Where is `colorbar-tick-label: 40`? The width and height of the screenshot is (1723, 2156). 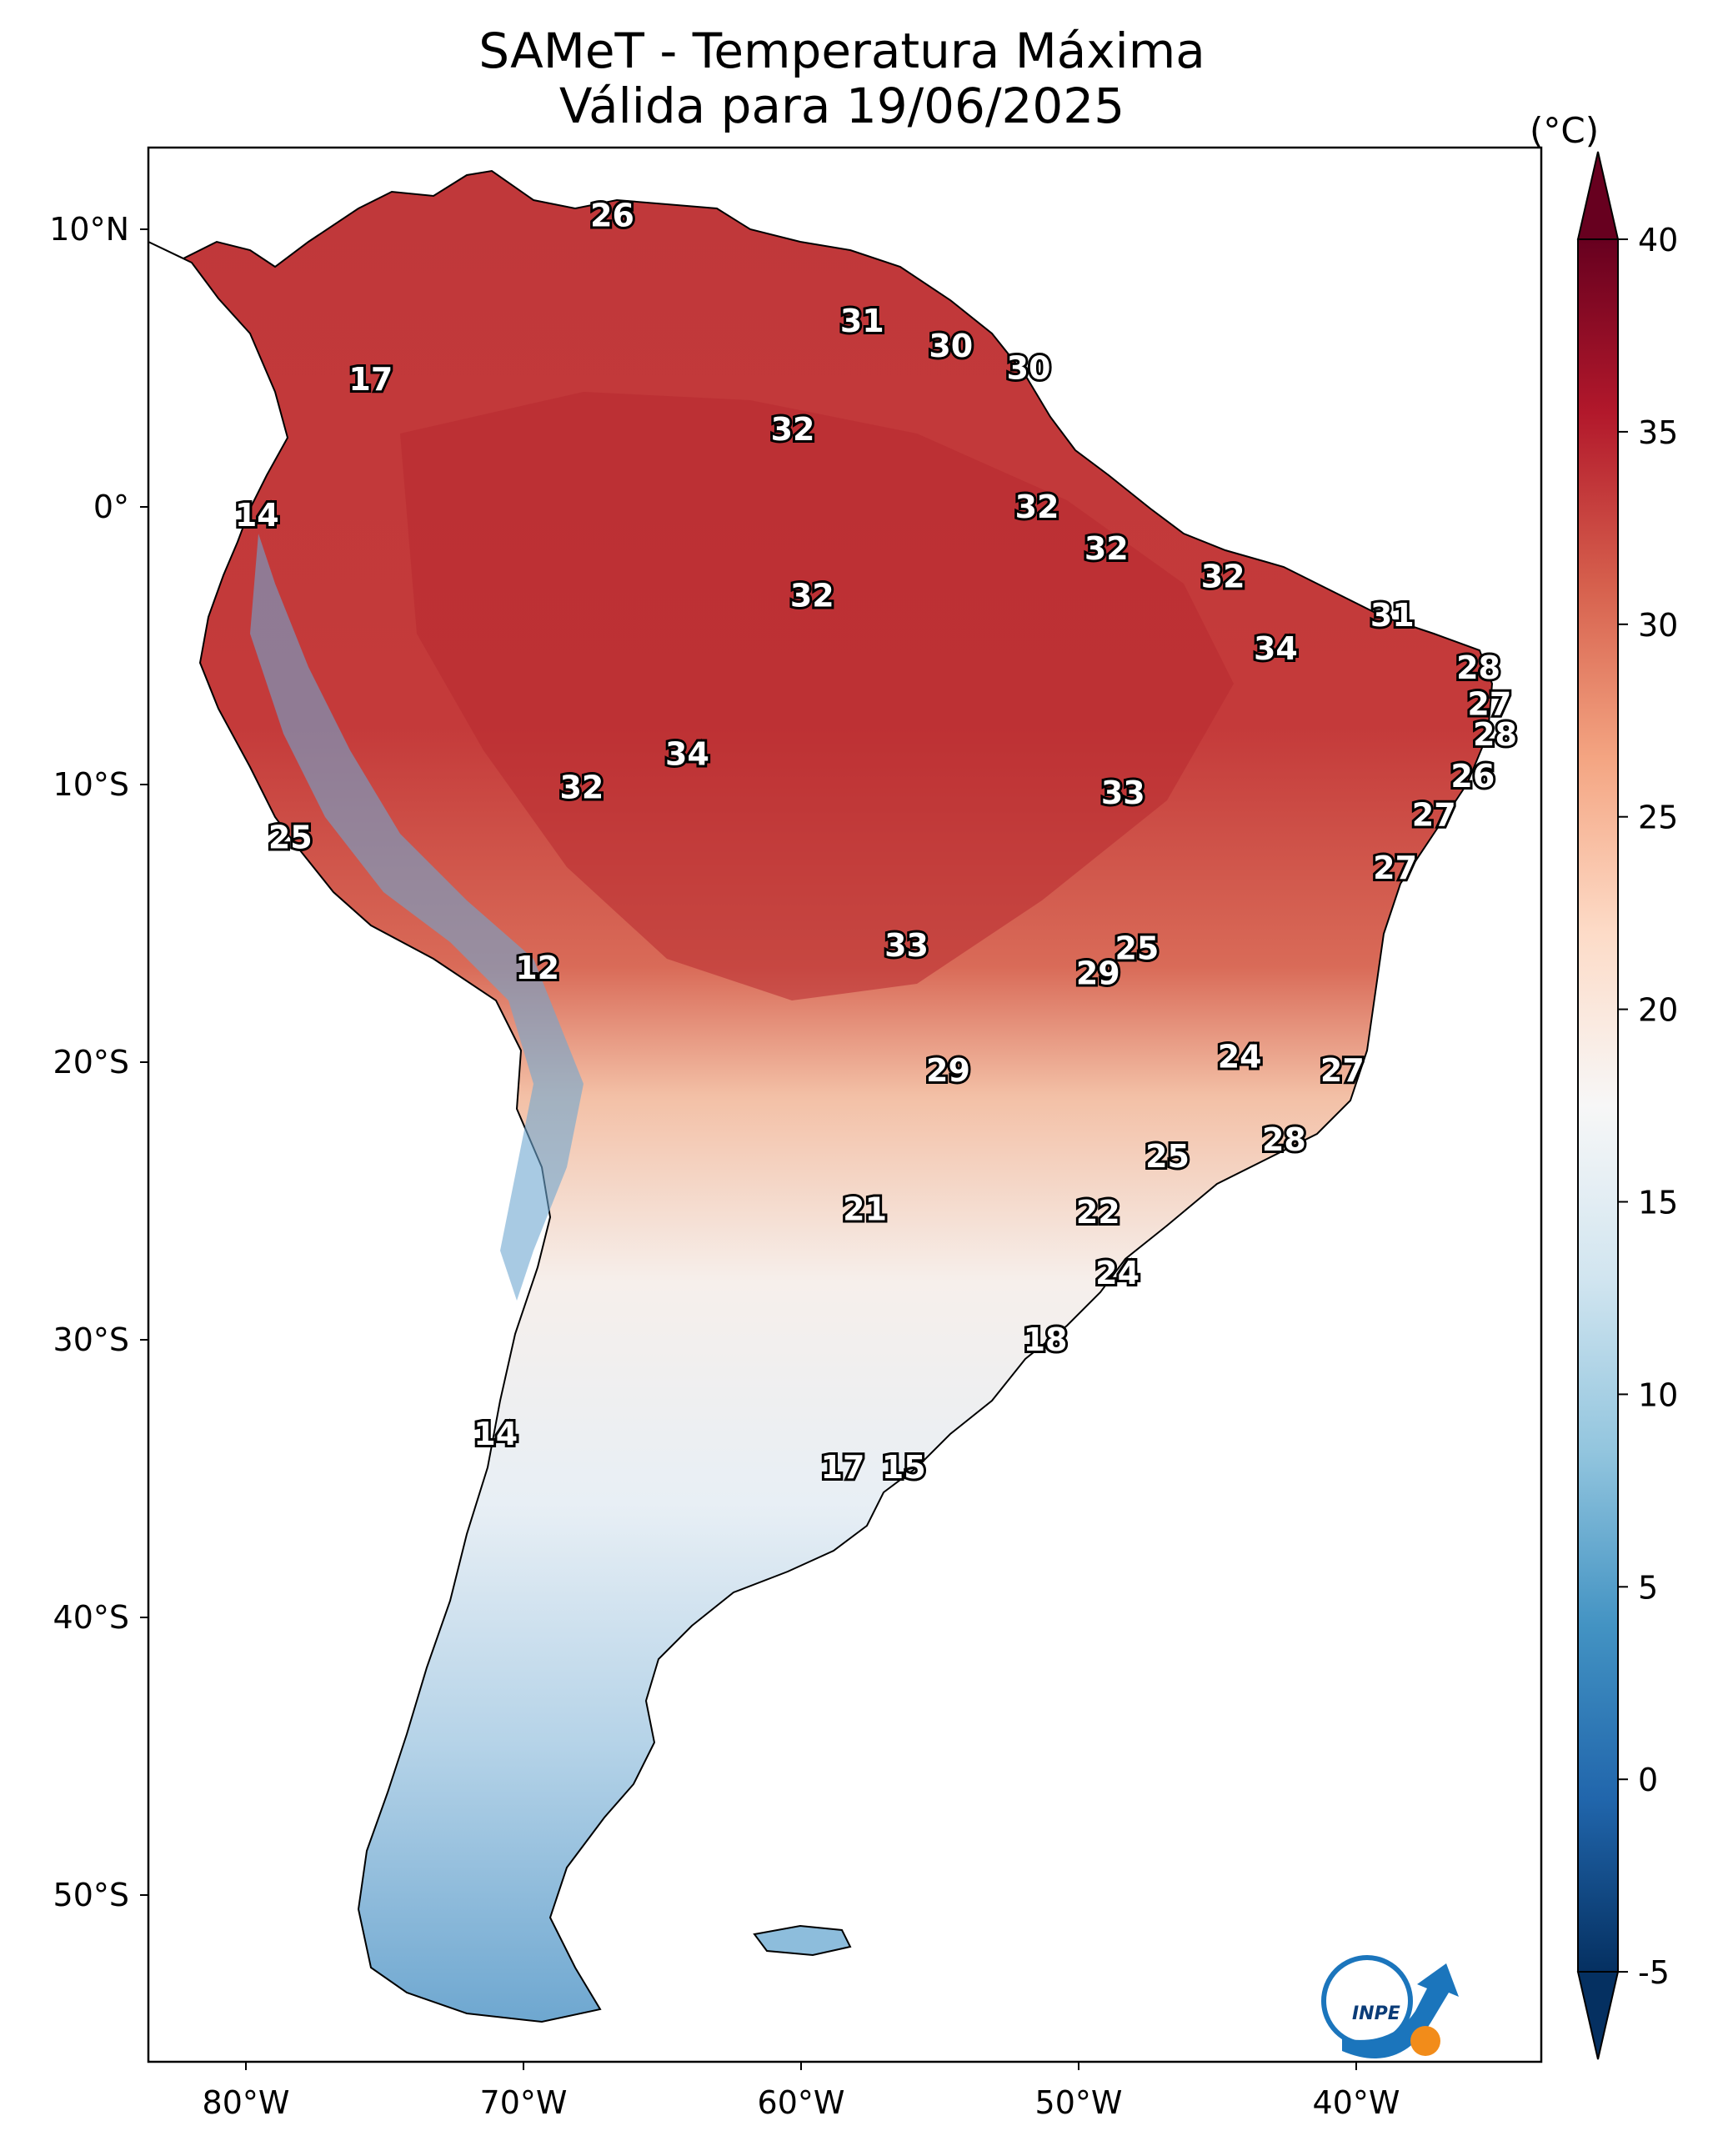
colorbar-tick-label: 40 is located at coordinates (1658, 240).